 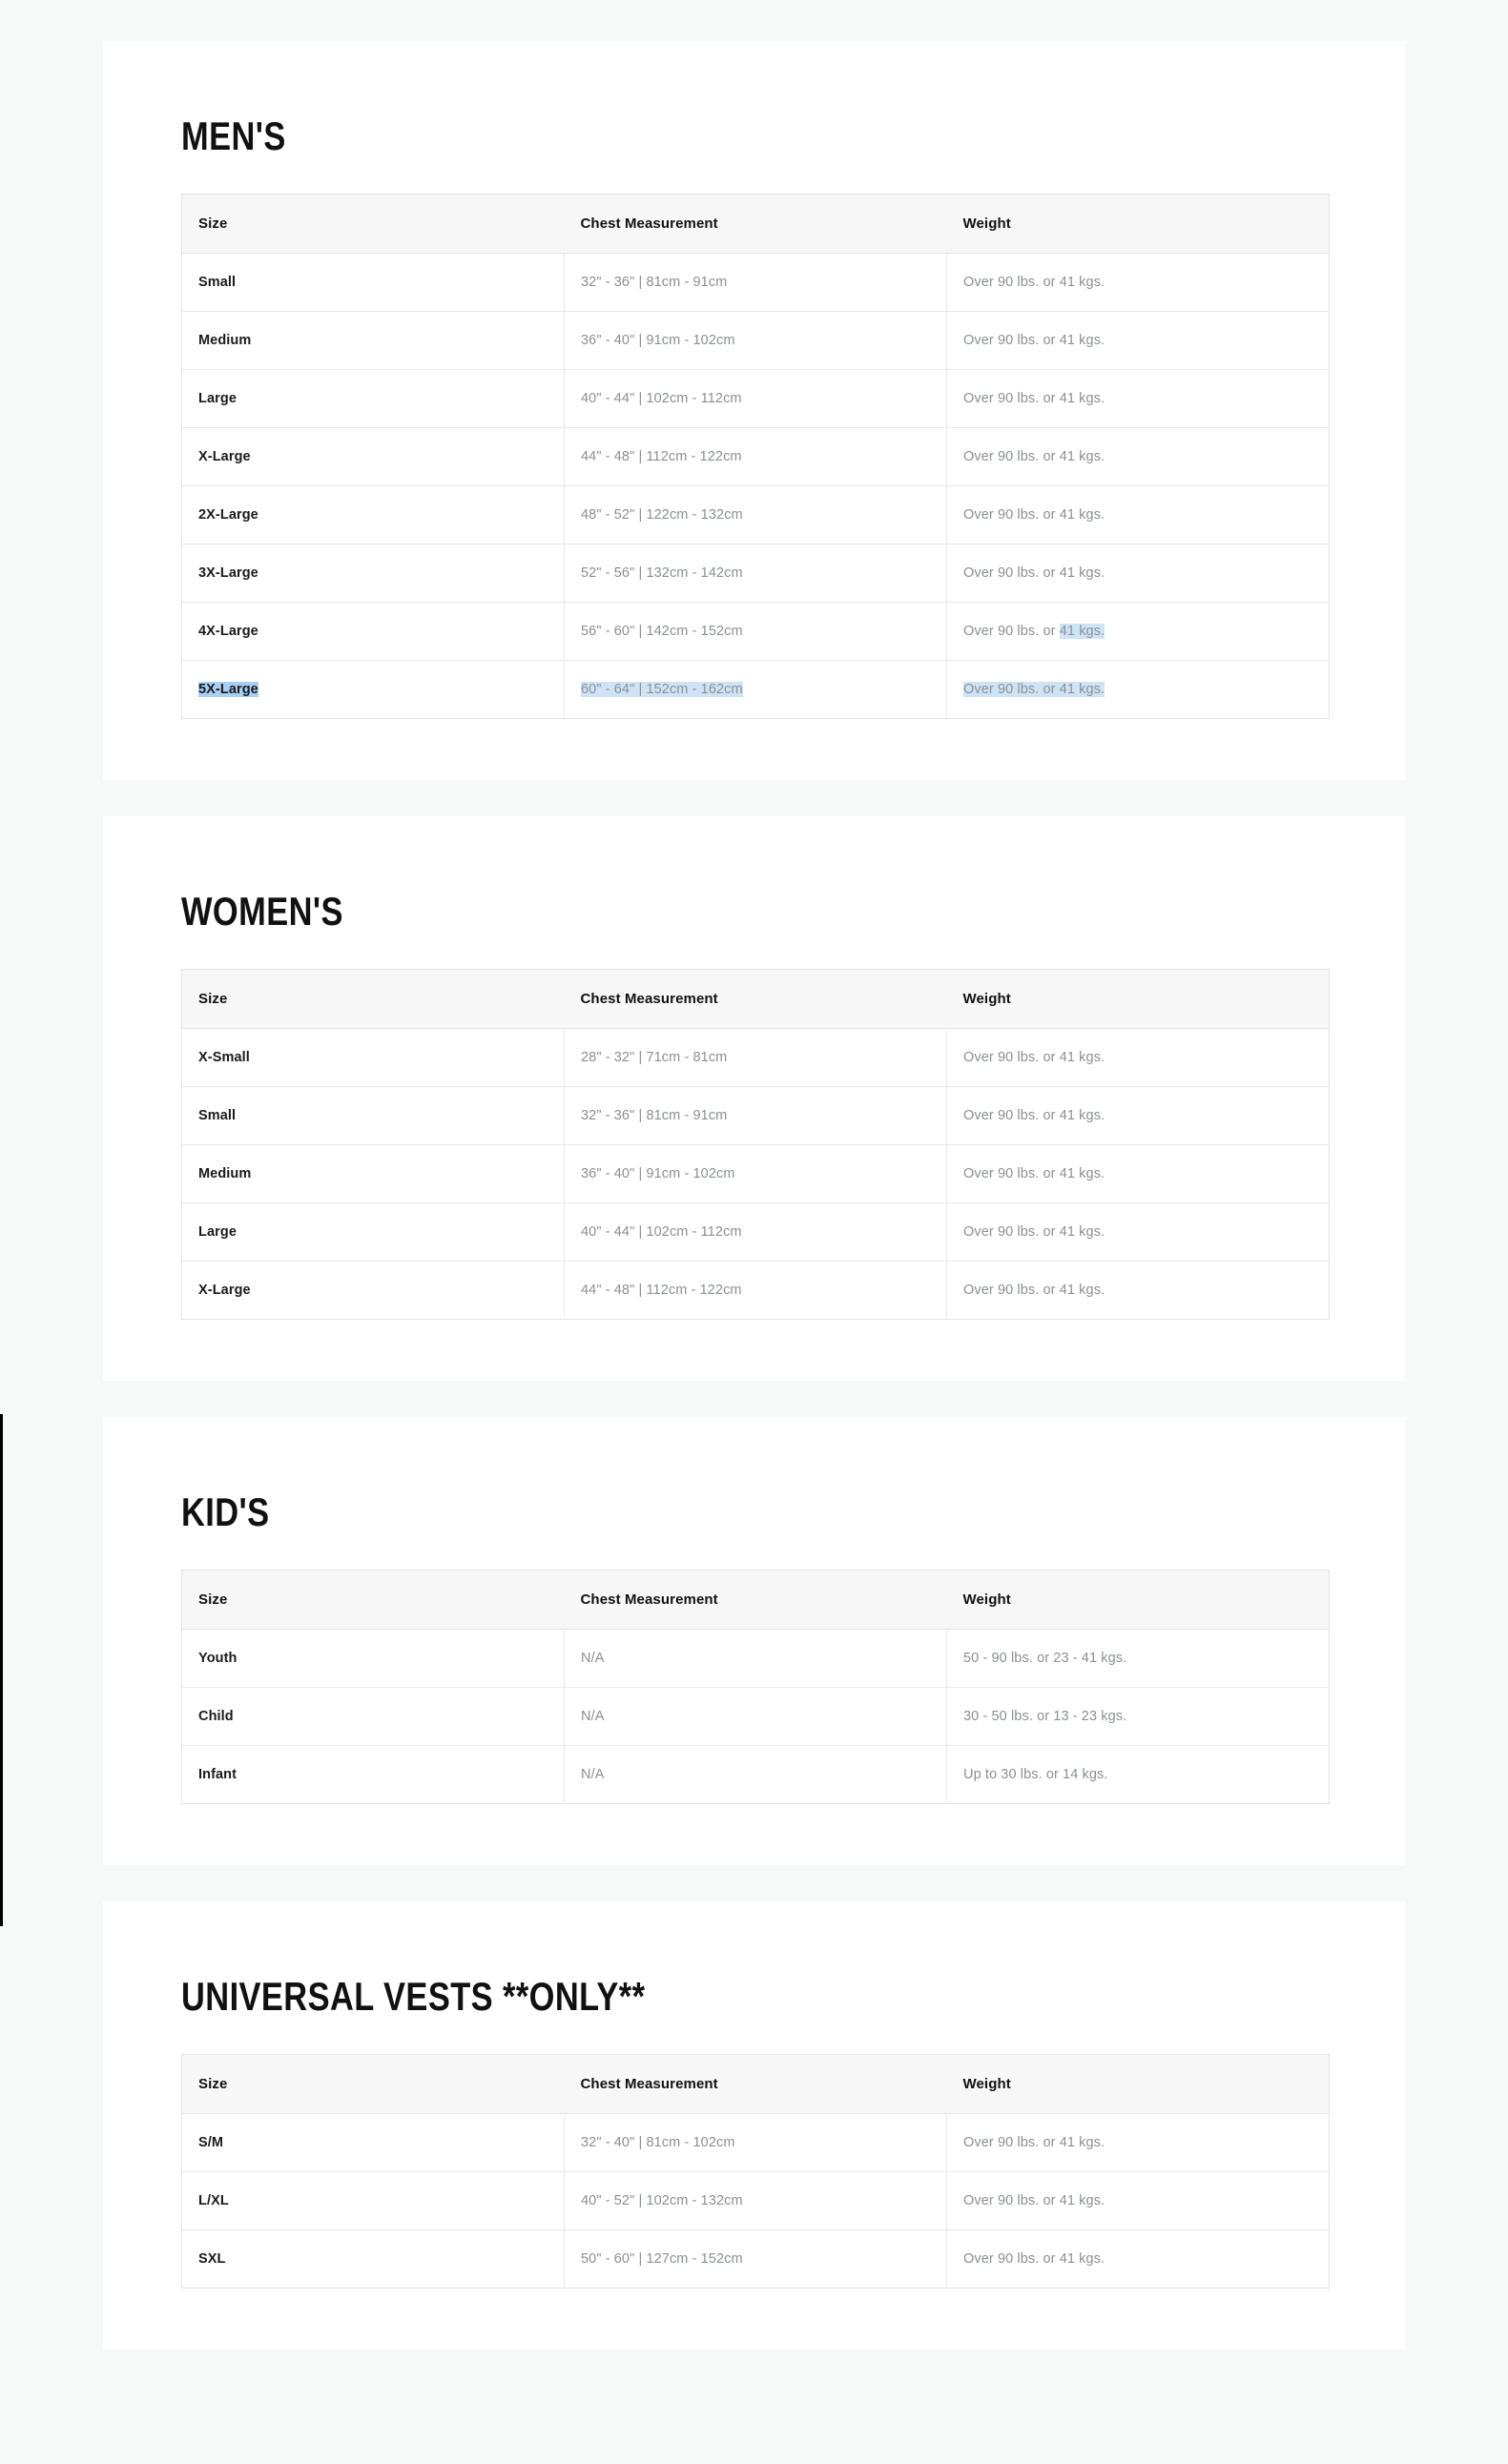 What do you see at coordinates (373, 1658) in the screenshot?
I see `cell-size: Youth` at bounding box center [373, 1658].